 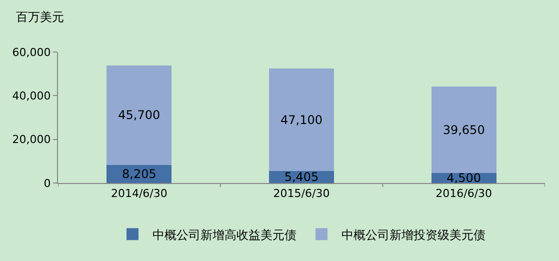 I want to click on y-tick-label: 60,000, so click(x=31, y=52).